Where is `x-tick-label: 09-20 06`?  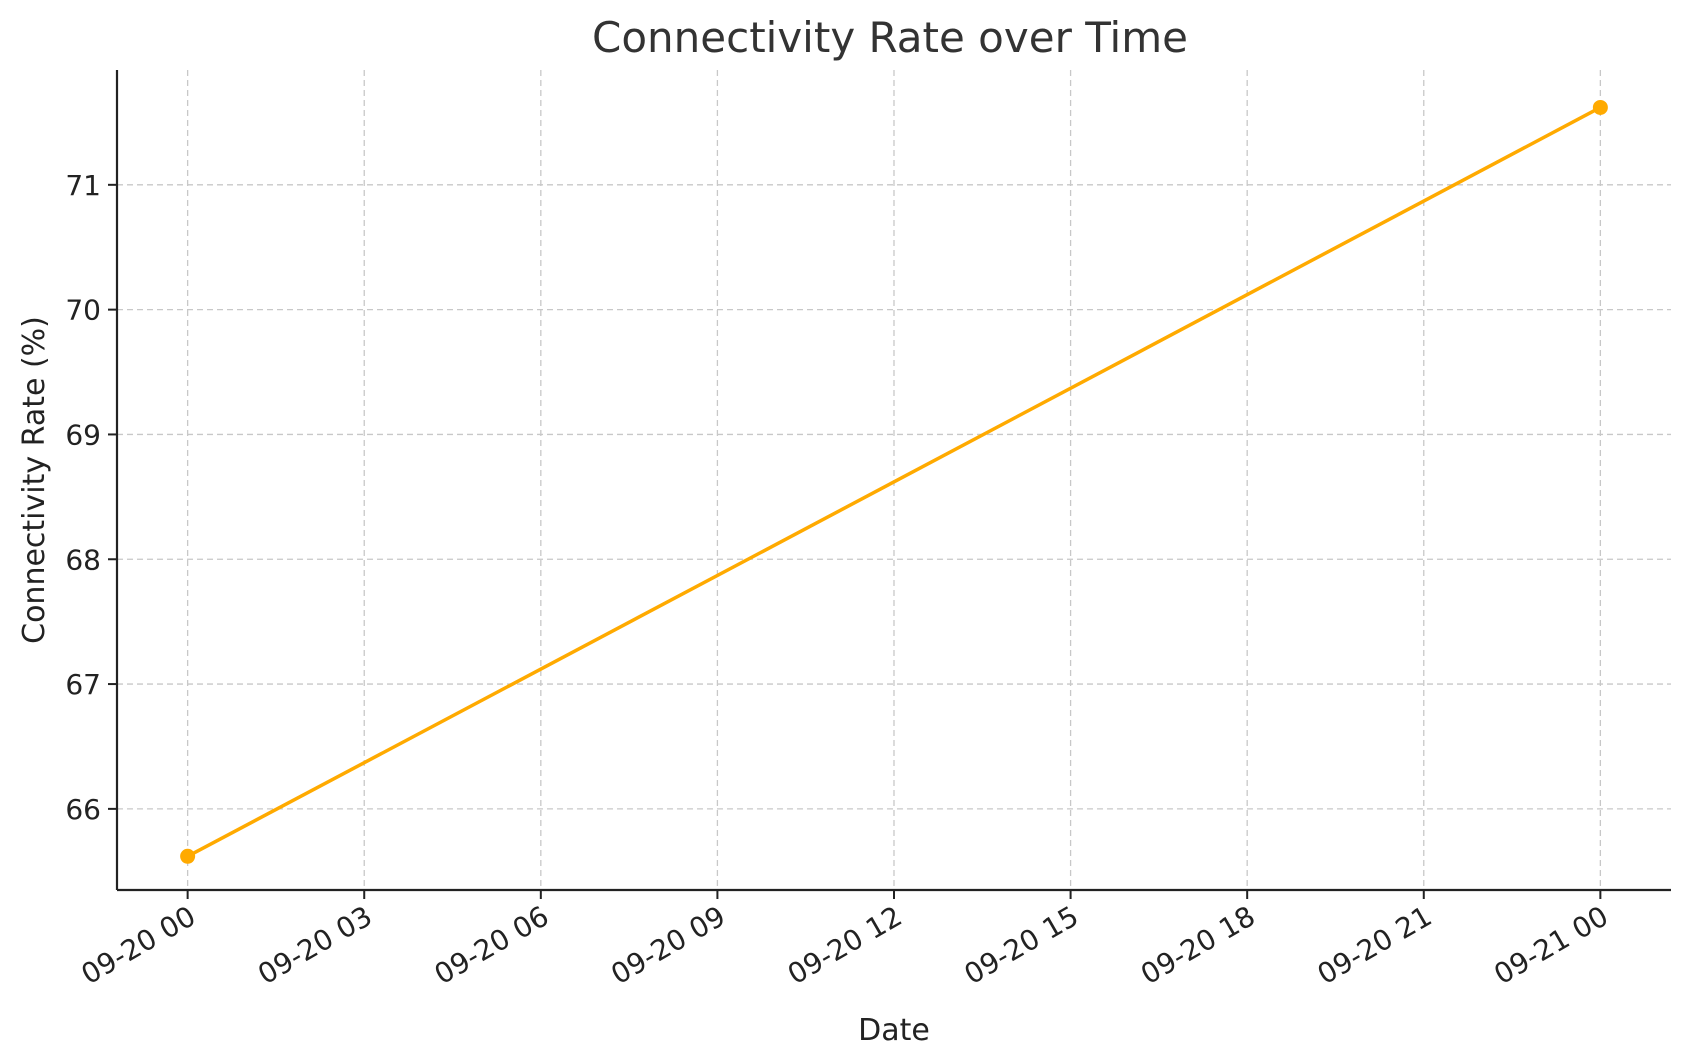 x-tick-label: 09-20 06 is located at coordinates (492, 945).